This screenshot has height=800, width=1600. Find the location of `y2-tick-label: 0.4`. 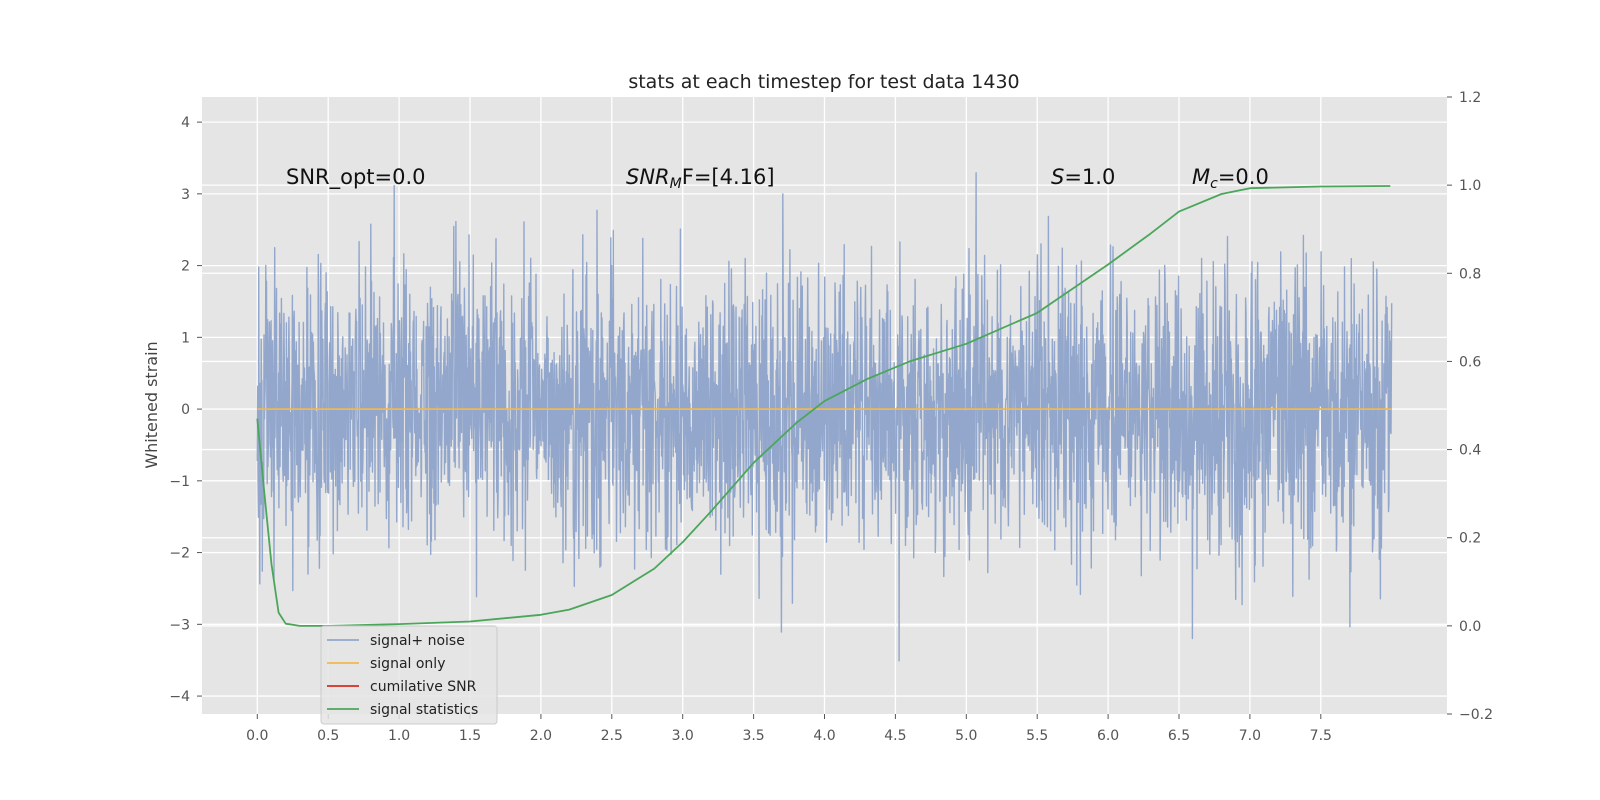

y2-tick-label: 0.4 is located at coordinates (1470, 451).